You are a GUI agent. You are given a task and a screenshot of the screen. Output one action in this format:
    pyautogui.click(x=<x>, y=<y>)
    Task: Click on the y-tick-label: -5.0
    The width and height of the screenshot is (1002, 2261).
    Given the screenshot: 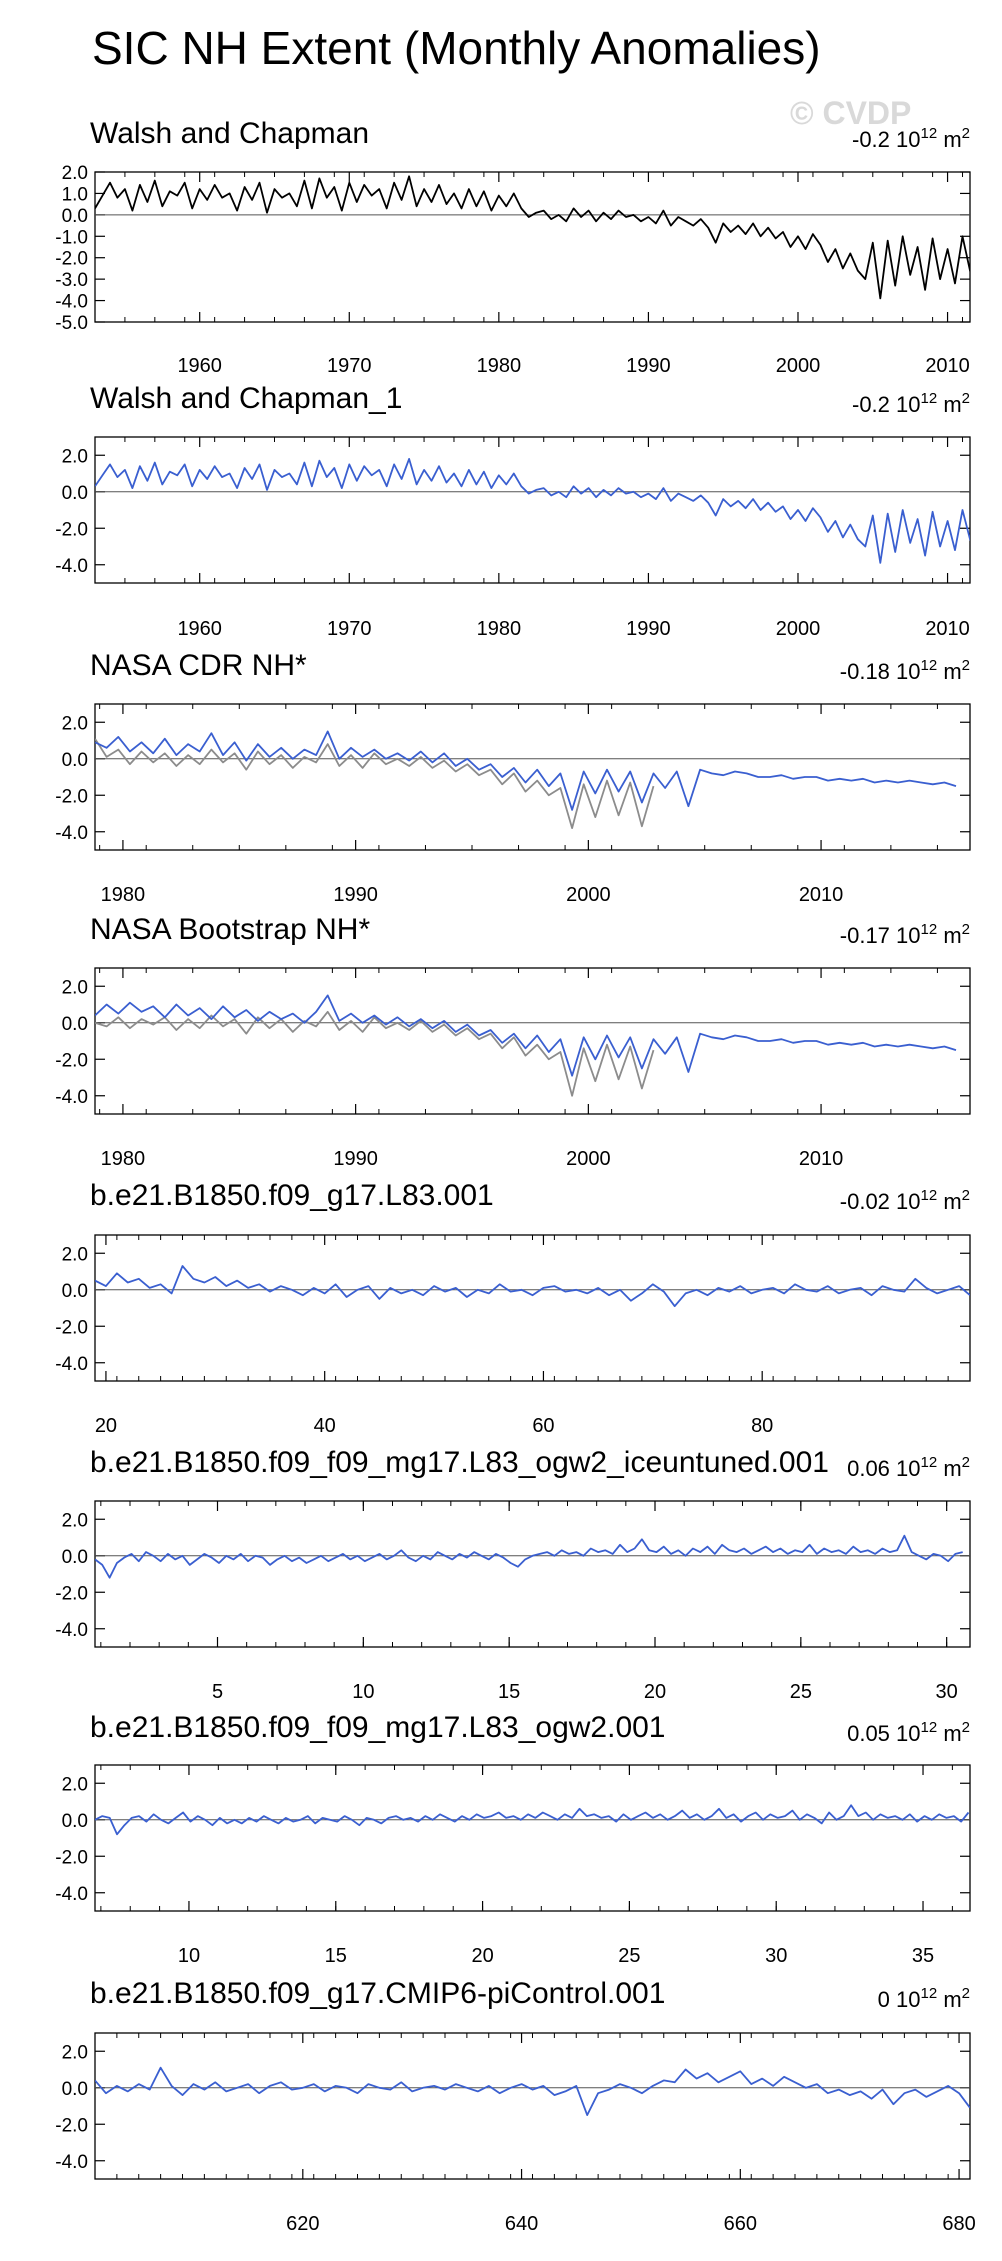 What is the action you would take?
    pyautogui.click(x=71, y=323)
    